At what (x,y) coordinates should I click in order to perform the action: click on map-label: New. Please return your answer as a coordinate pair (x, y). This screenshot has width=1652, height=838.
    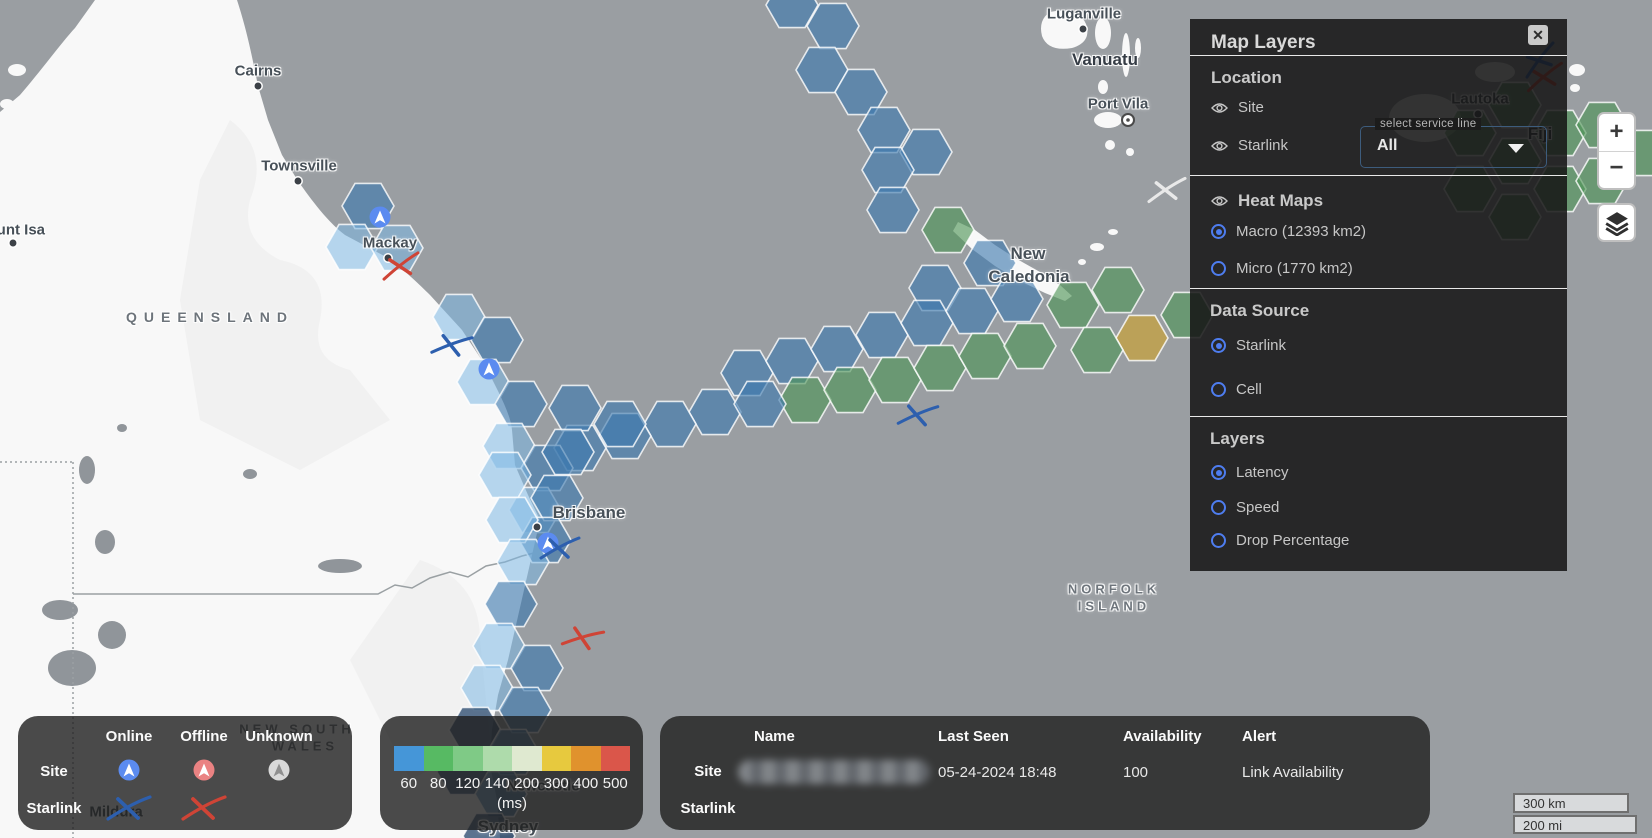
    Looking at the image, I should click on (1028, 253).